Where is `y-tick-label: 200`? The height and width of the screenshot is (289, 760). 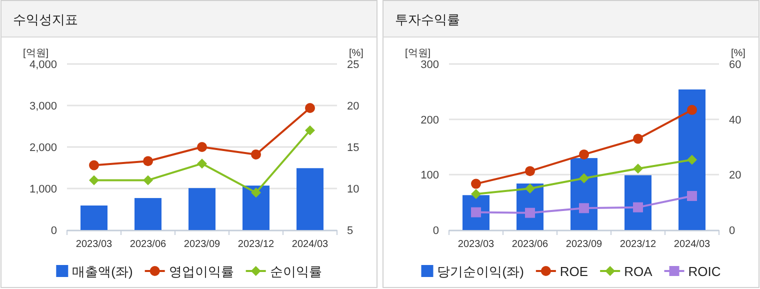 y-tick-label: 200 is located at coordinates (429, 120).